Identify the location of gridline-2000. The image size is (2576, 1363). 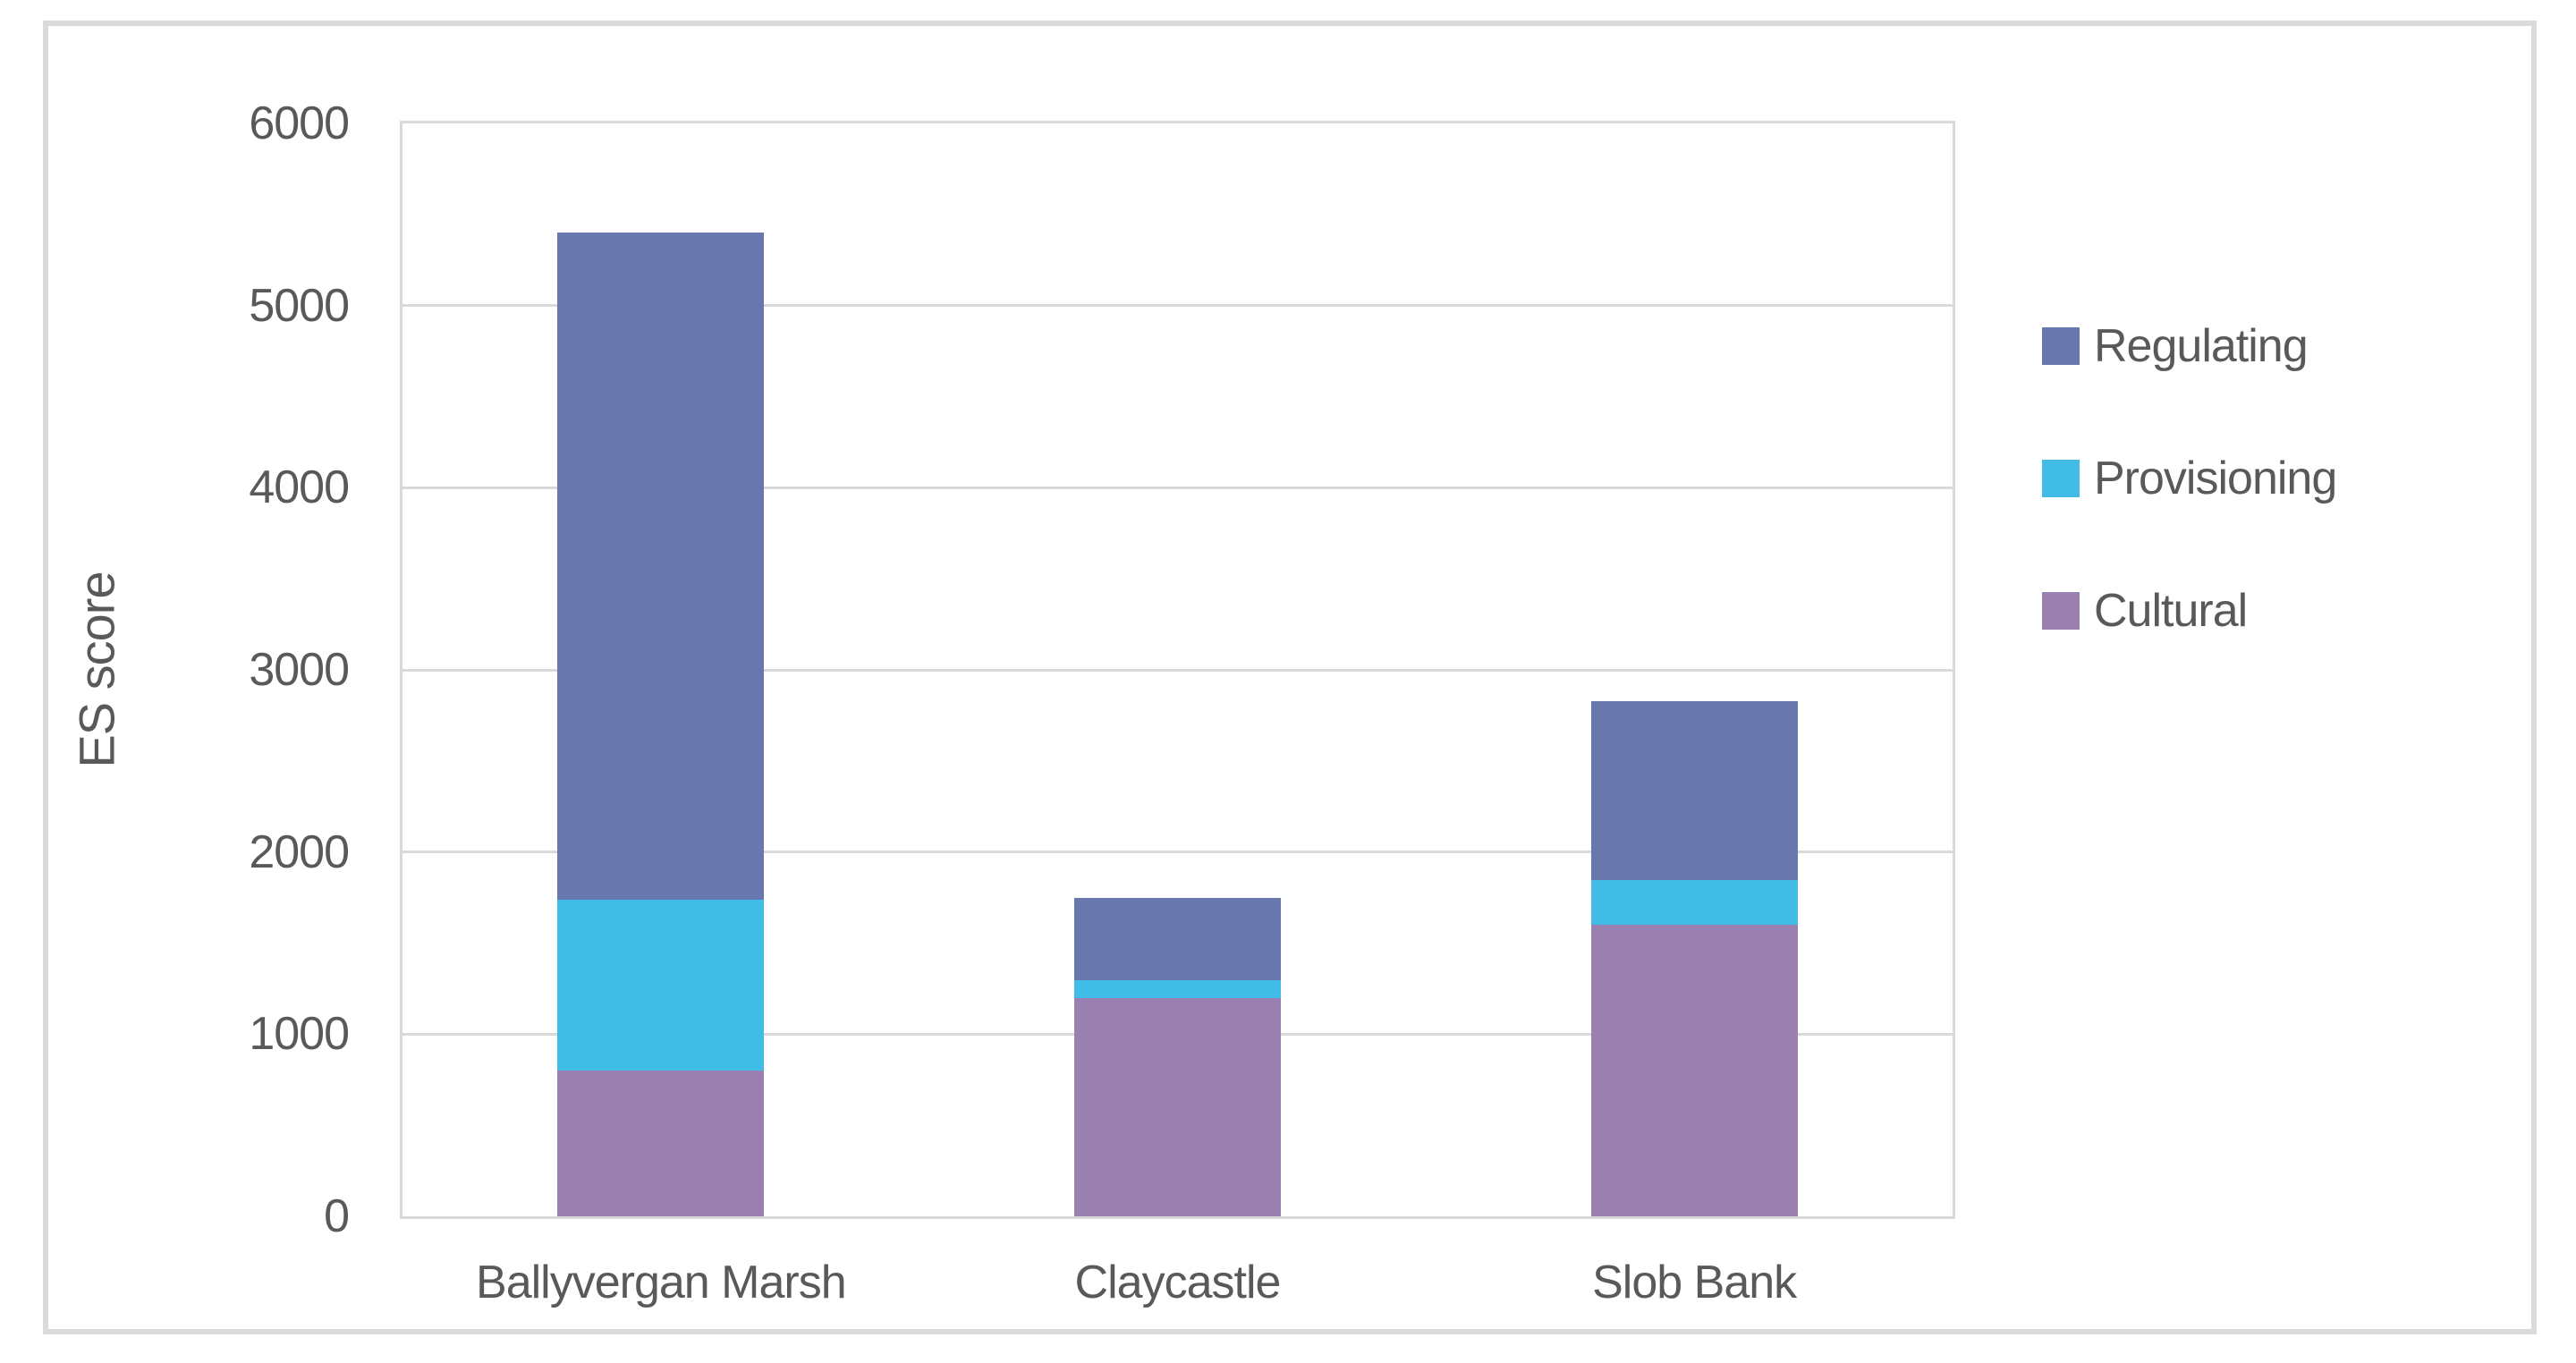
(1177, 853).